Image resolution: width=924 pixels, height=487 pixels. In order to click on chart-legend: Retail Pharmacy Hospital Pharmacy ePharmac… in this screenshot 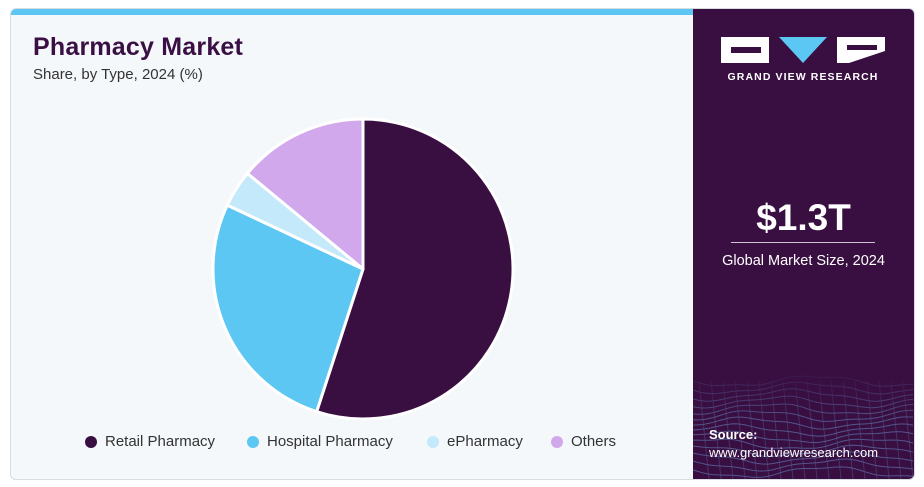, I will do `click(352, 444)`.